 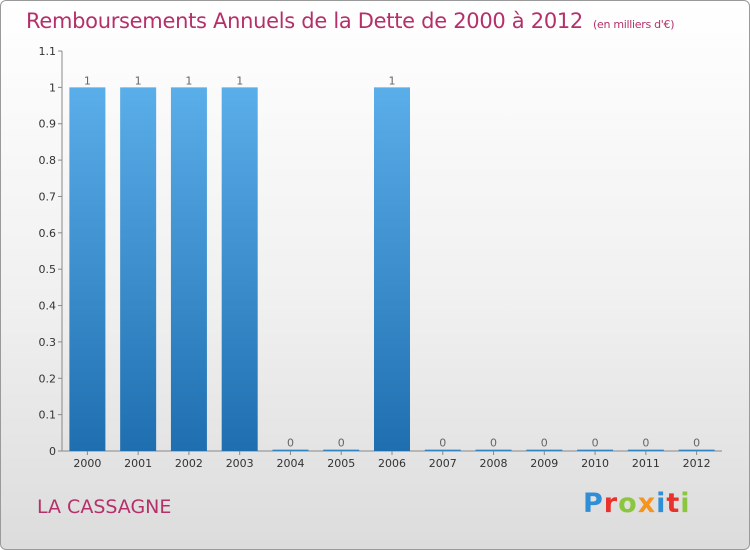 I want to click on bar-2004, so click(x=290, y=450).